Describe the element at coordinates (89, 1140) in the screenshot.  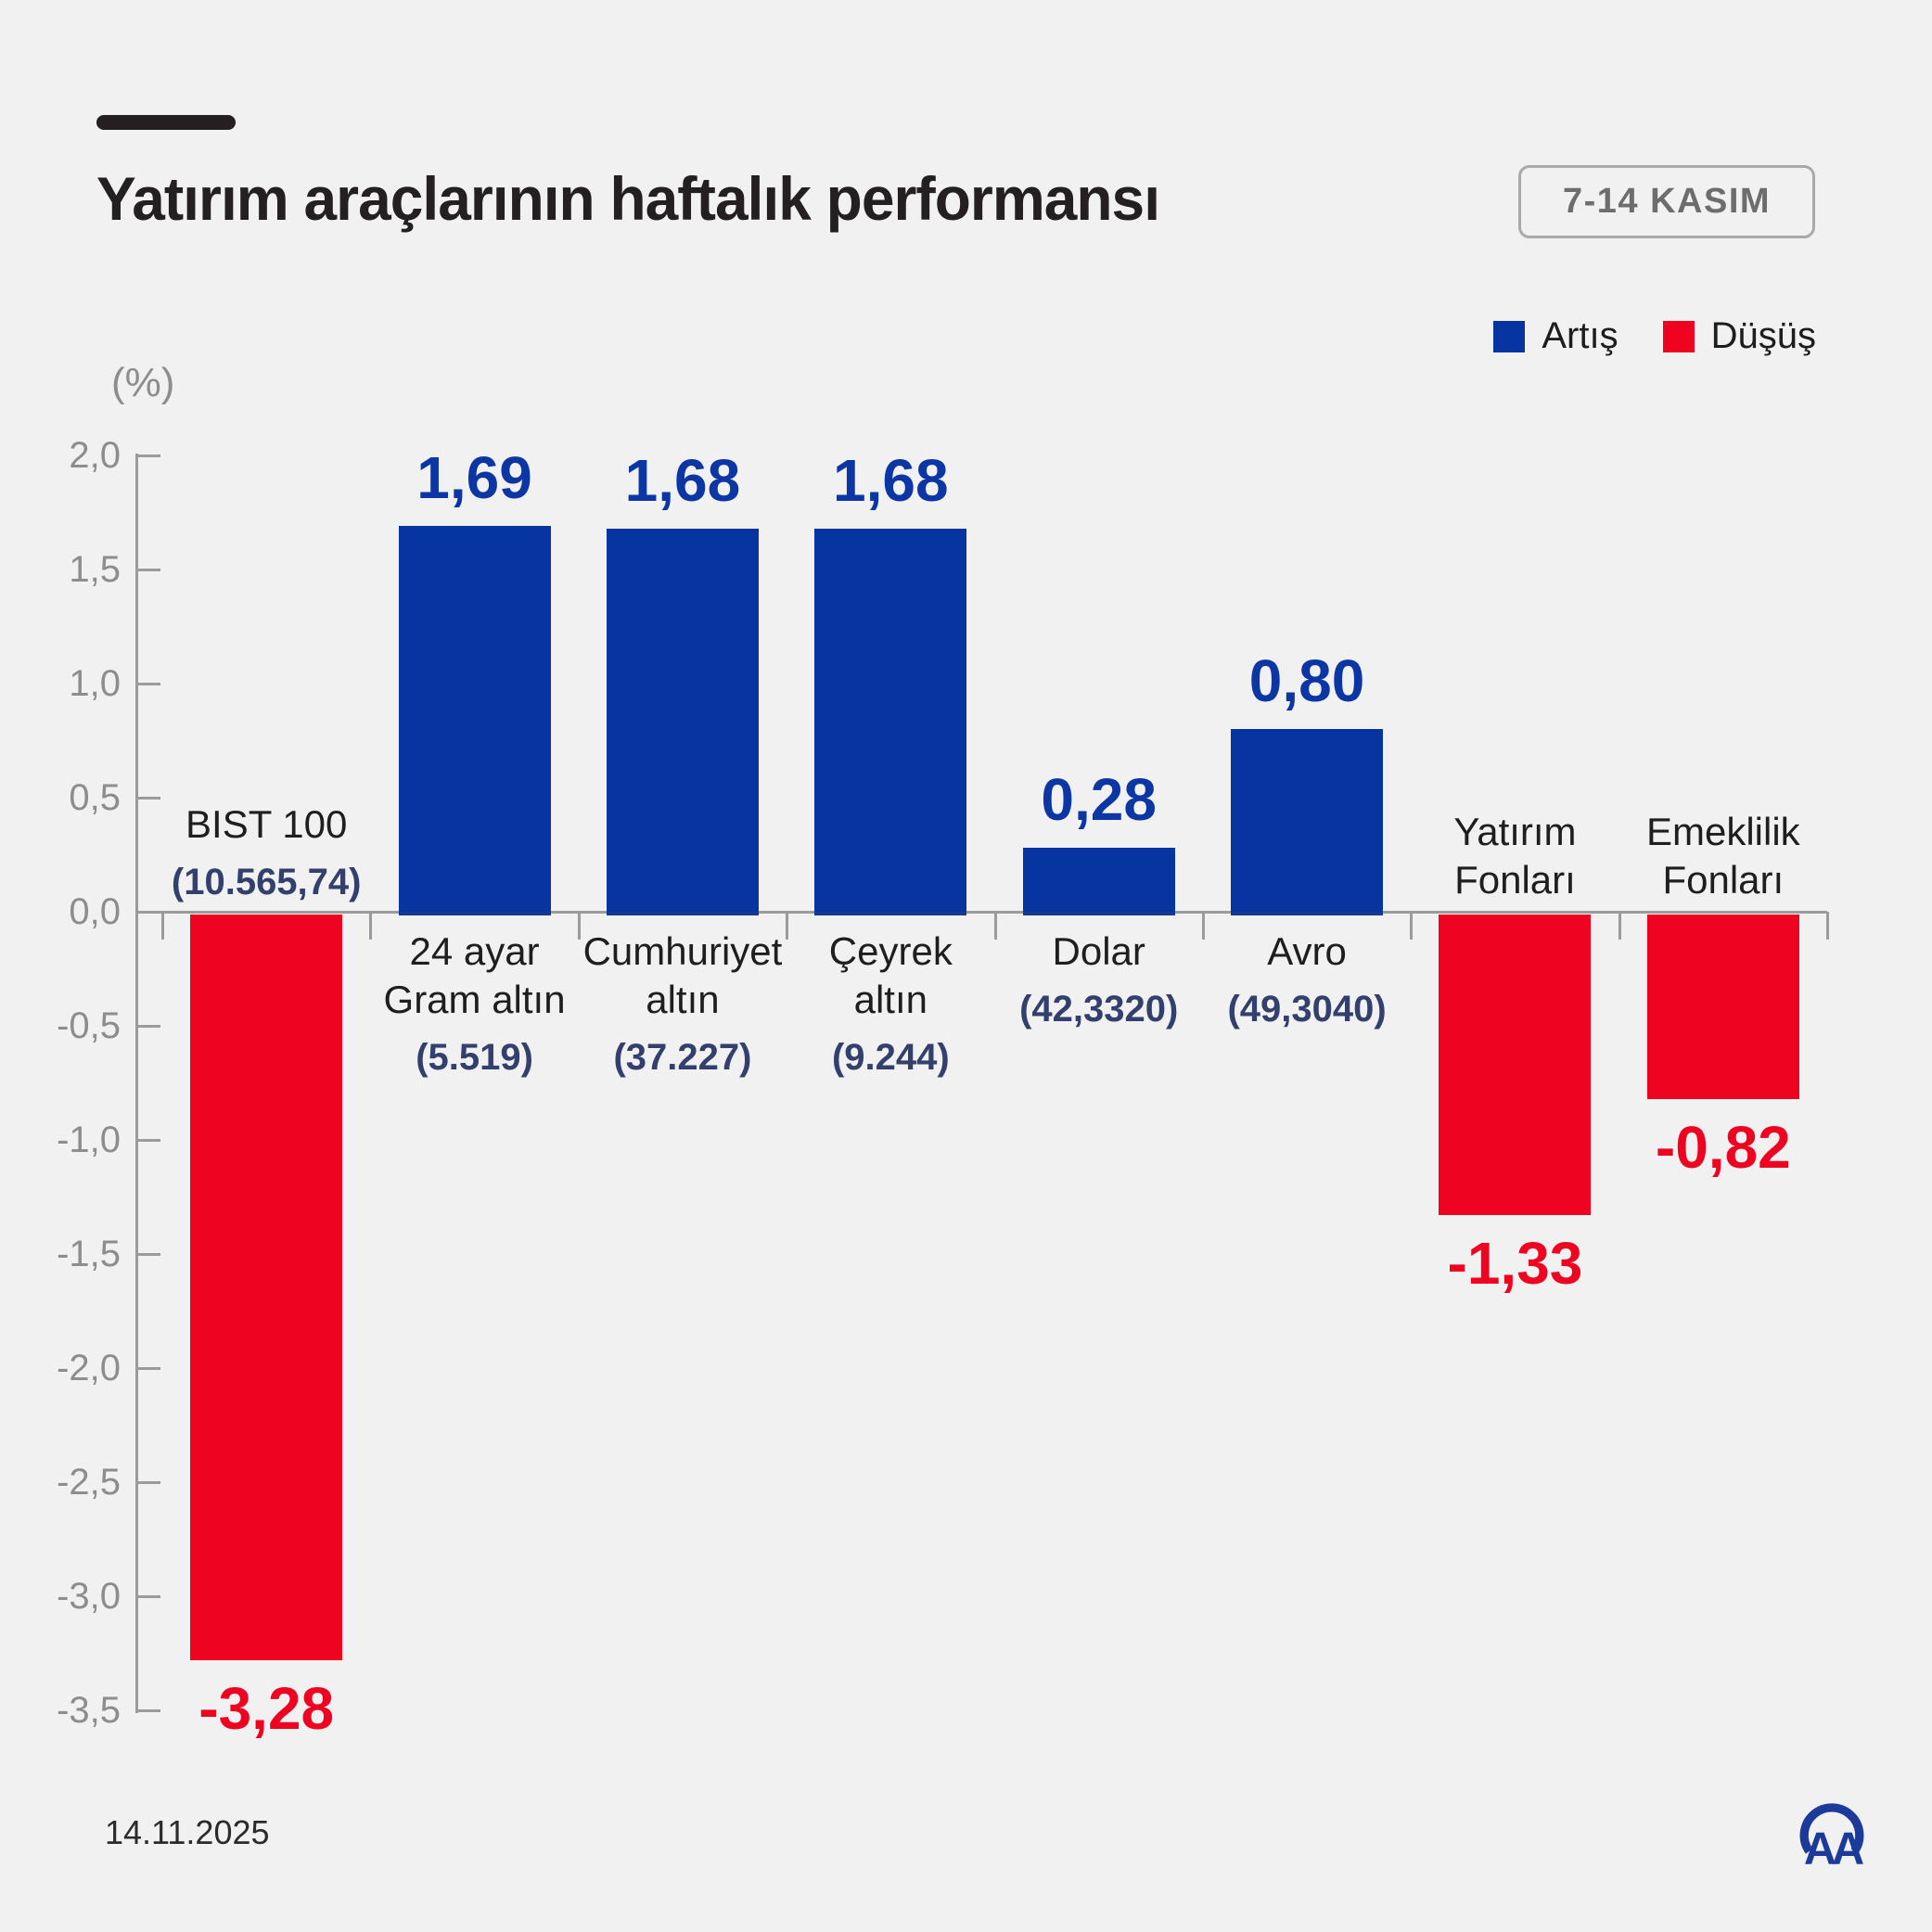
I see `y-tick-label: -1,0` at that location.